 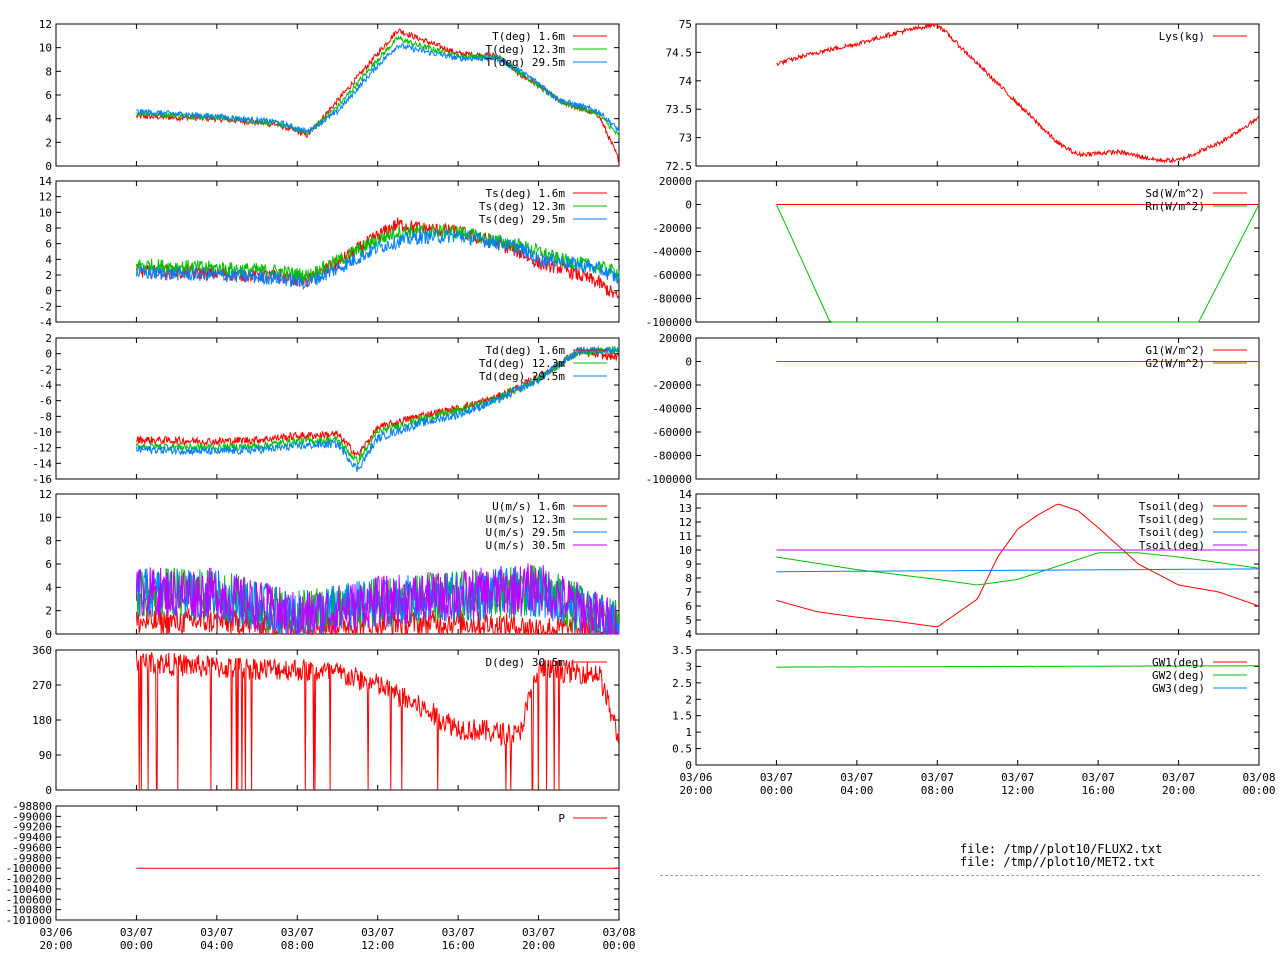 What do you see at coordinates (685, 536) in the screenshot?
I see `ytick-label: 11` at bounding box center [685, 536].